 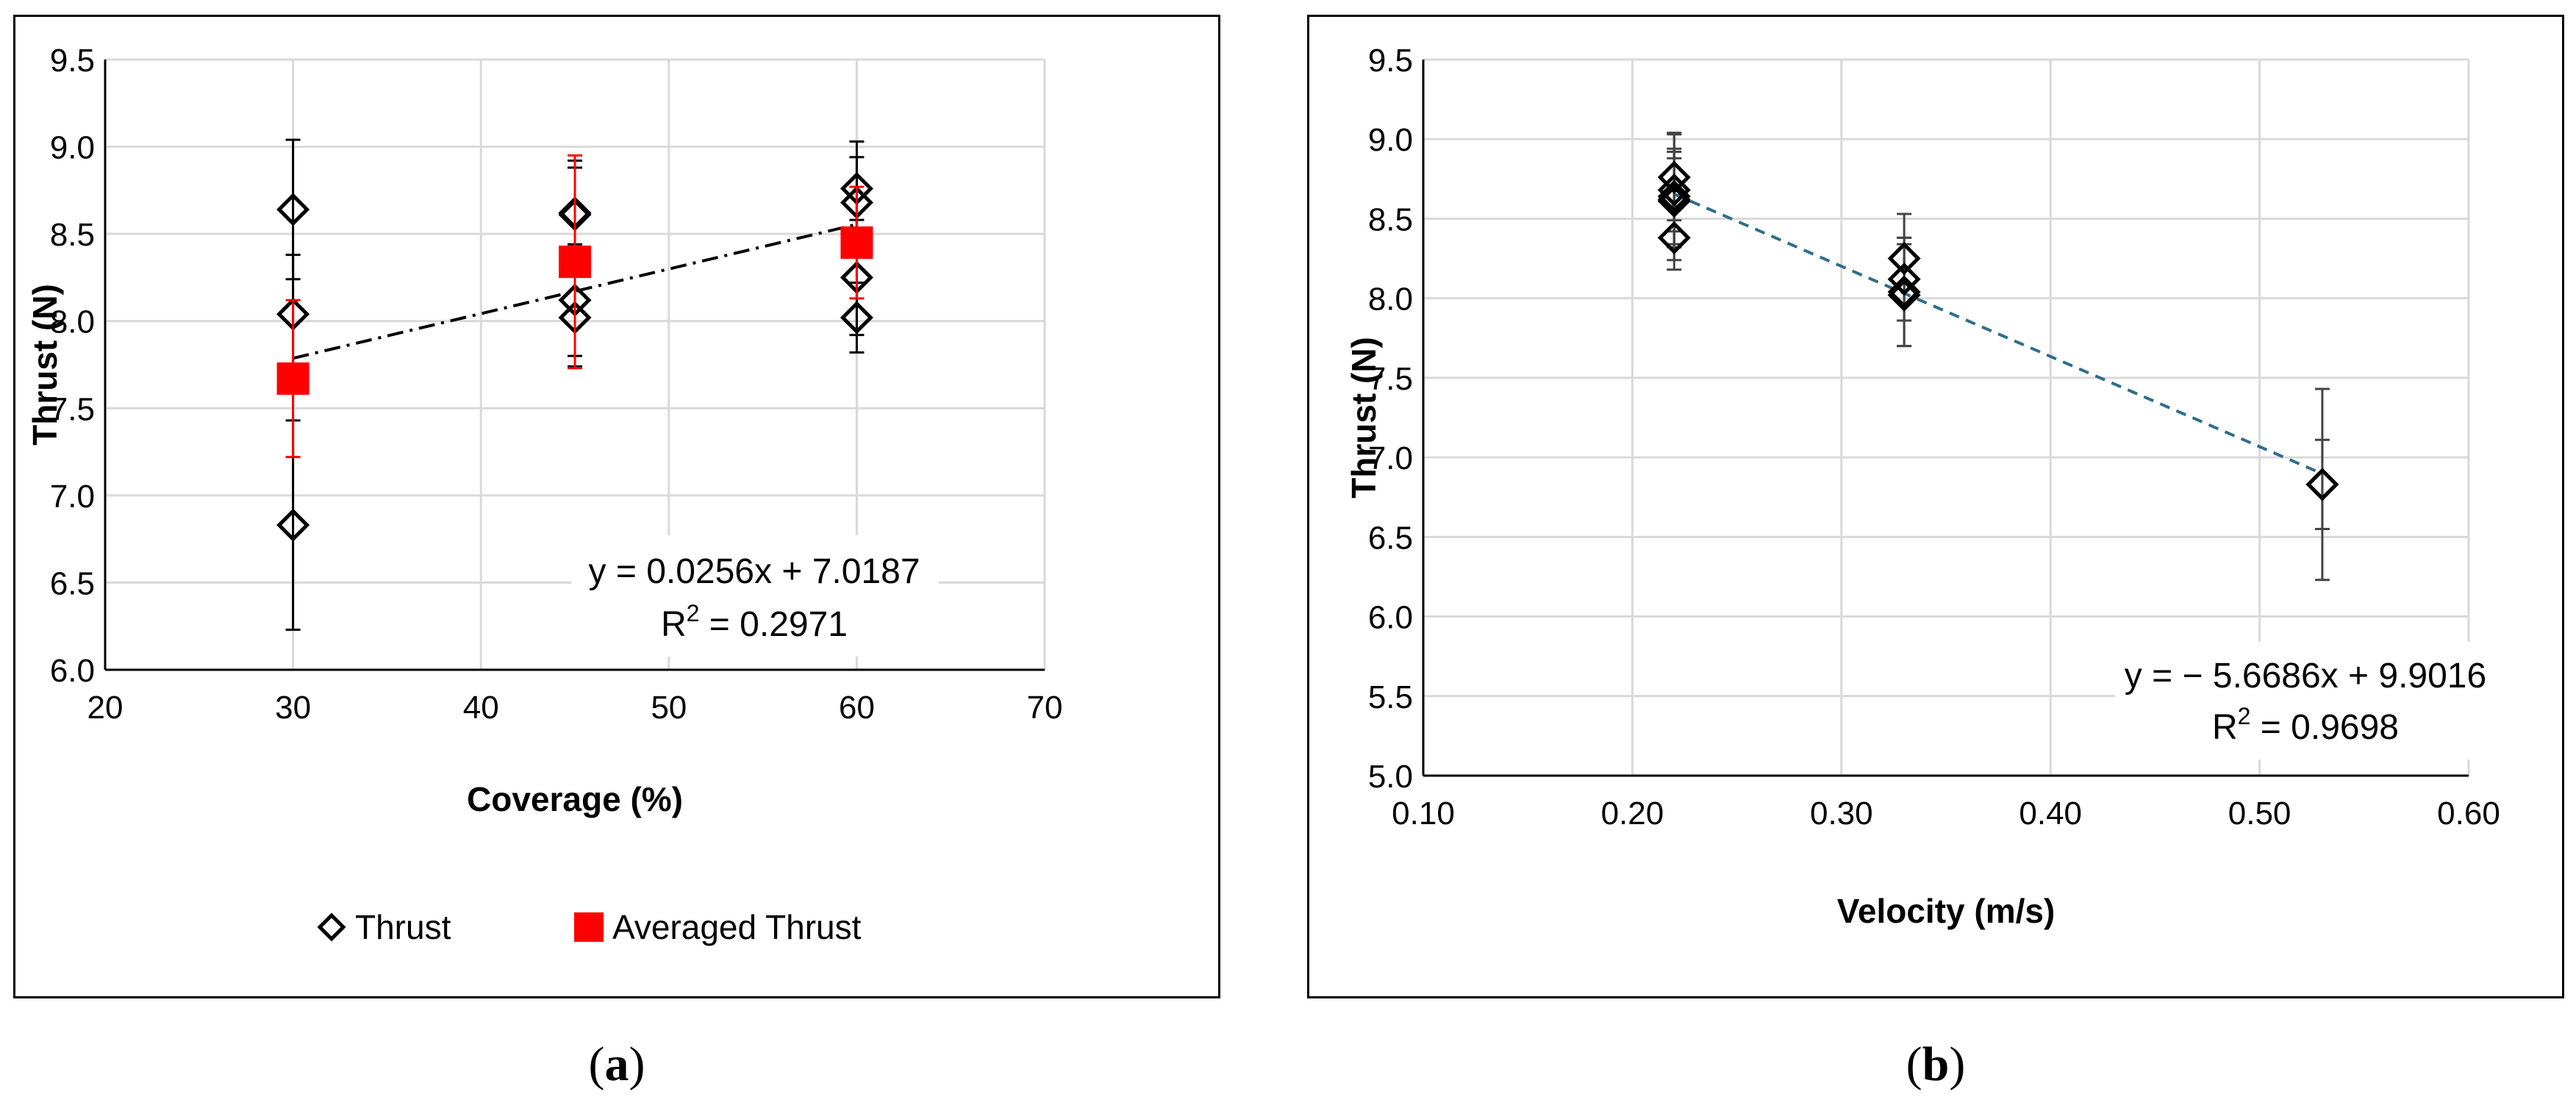 I want to click on x-tick-label: 0.50, so click(x=2259, y=814).